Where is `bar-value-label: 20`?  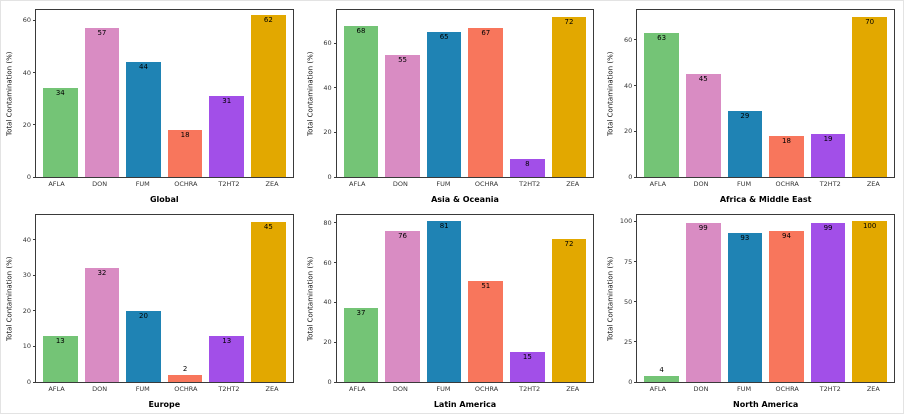
bar-value-label: 20 is located at coordinates (143, 315).